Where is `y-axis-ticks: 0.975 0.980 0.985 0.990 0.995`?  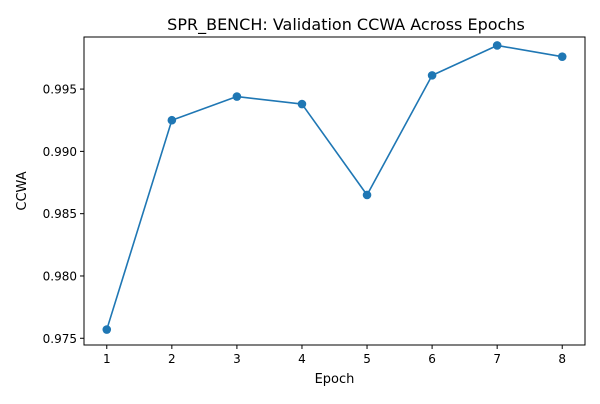 y-axis-ticks: 0.975 0.980 0.985 0.990 0.995 is located at coordinates (63, 214).